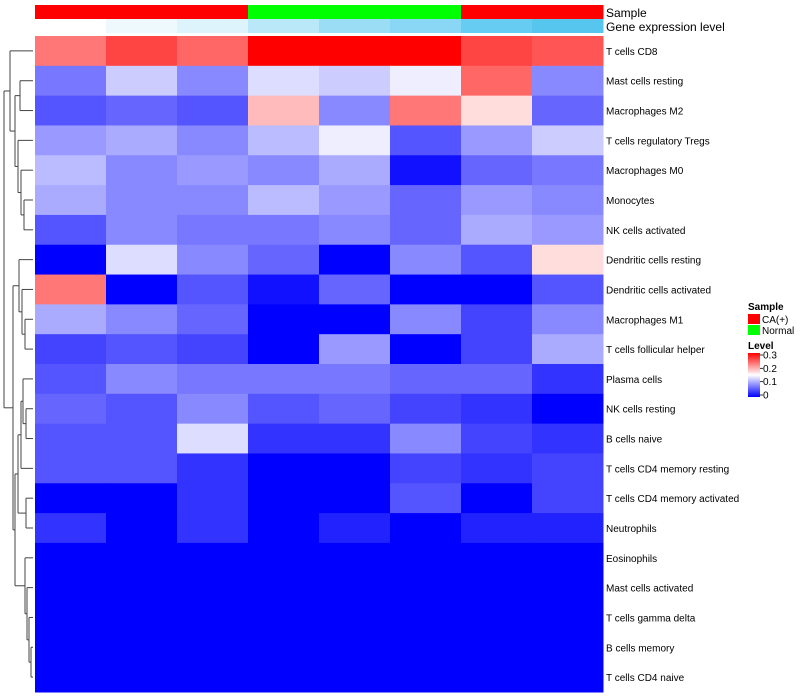 The height and width of the screenshot is (700, 800). Describe the element at coordinates (645, 320) in the screenshot. I see `row-label: Macrophages M1` at that location.